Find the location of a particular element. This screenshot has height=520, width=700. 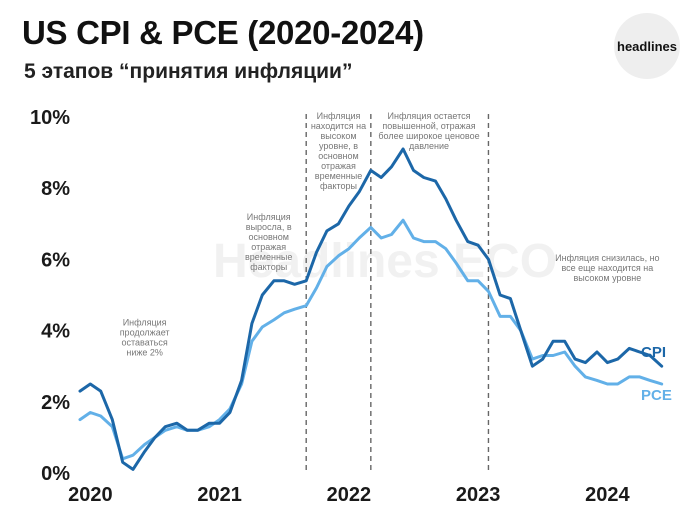

x-tick-label: 2020 is located at coordinates (90, 495).